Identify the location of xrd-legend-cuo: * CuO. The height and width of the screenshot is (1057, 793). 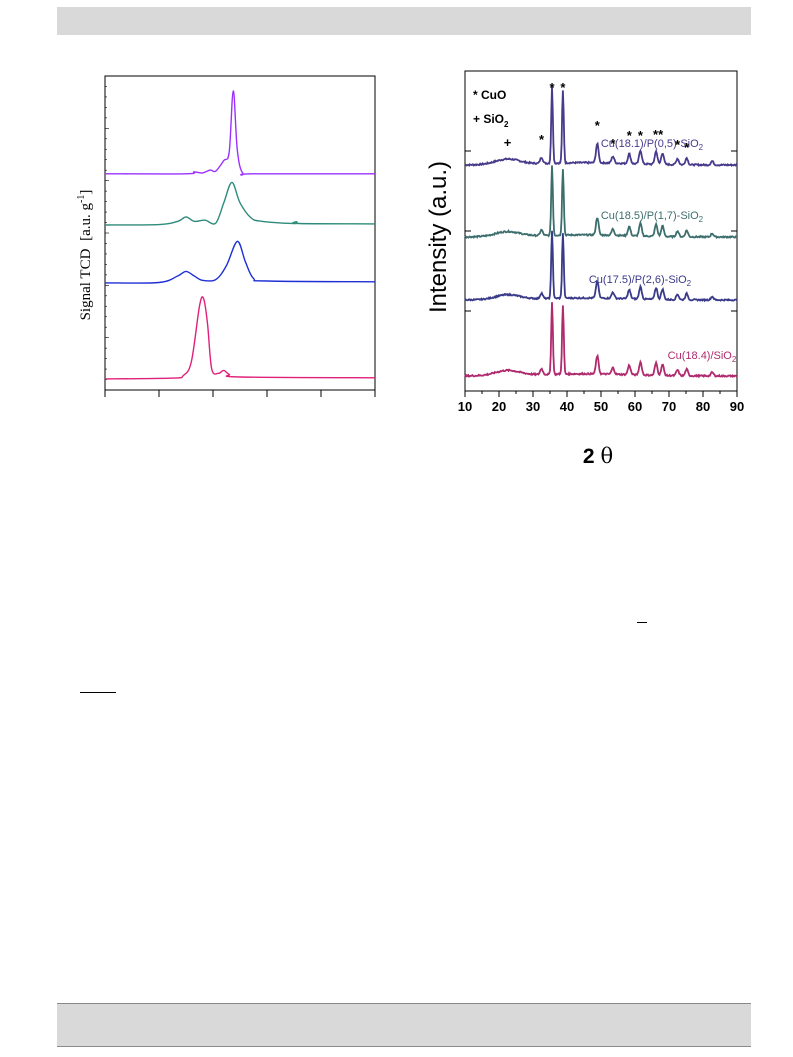
(489, 95).